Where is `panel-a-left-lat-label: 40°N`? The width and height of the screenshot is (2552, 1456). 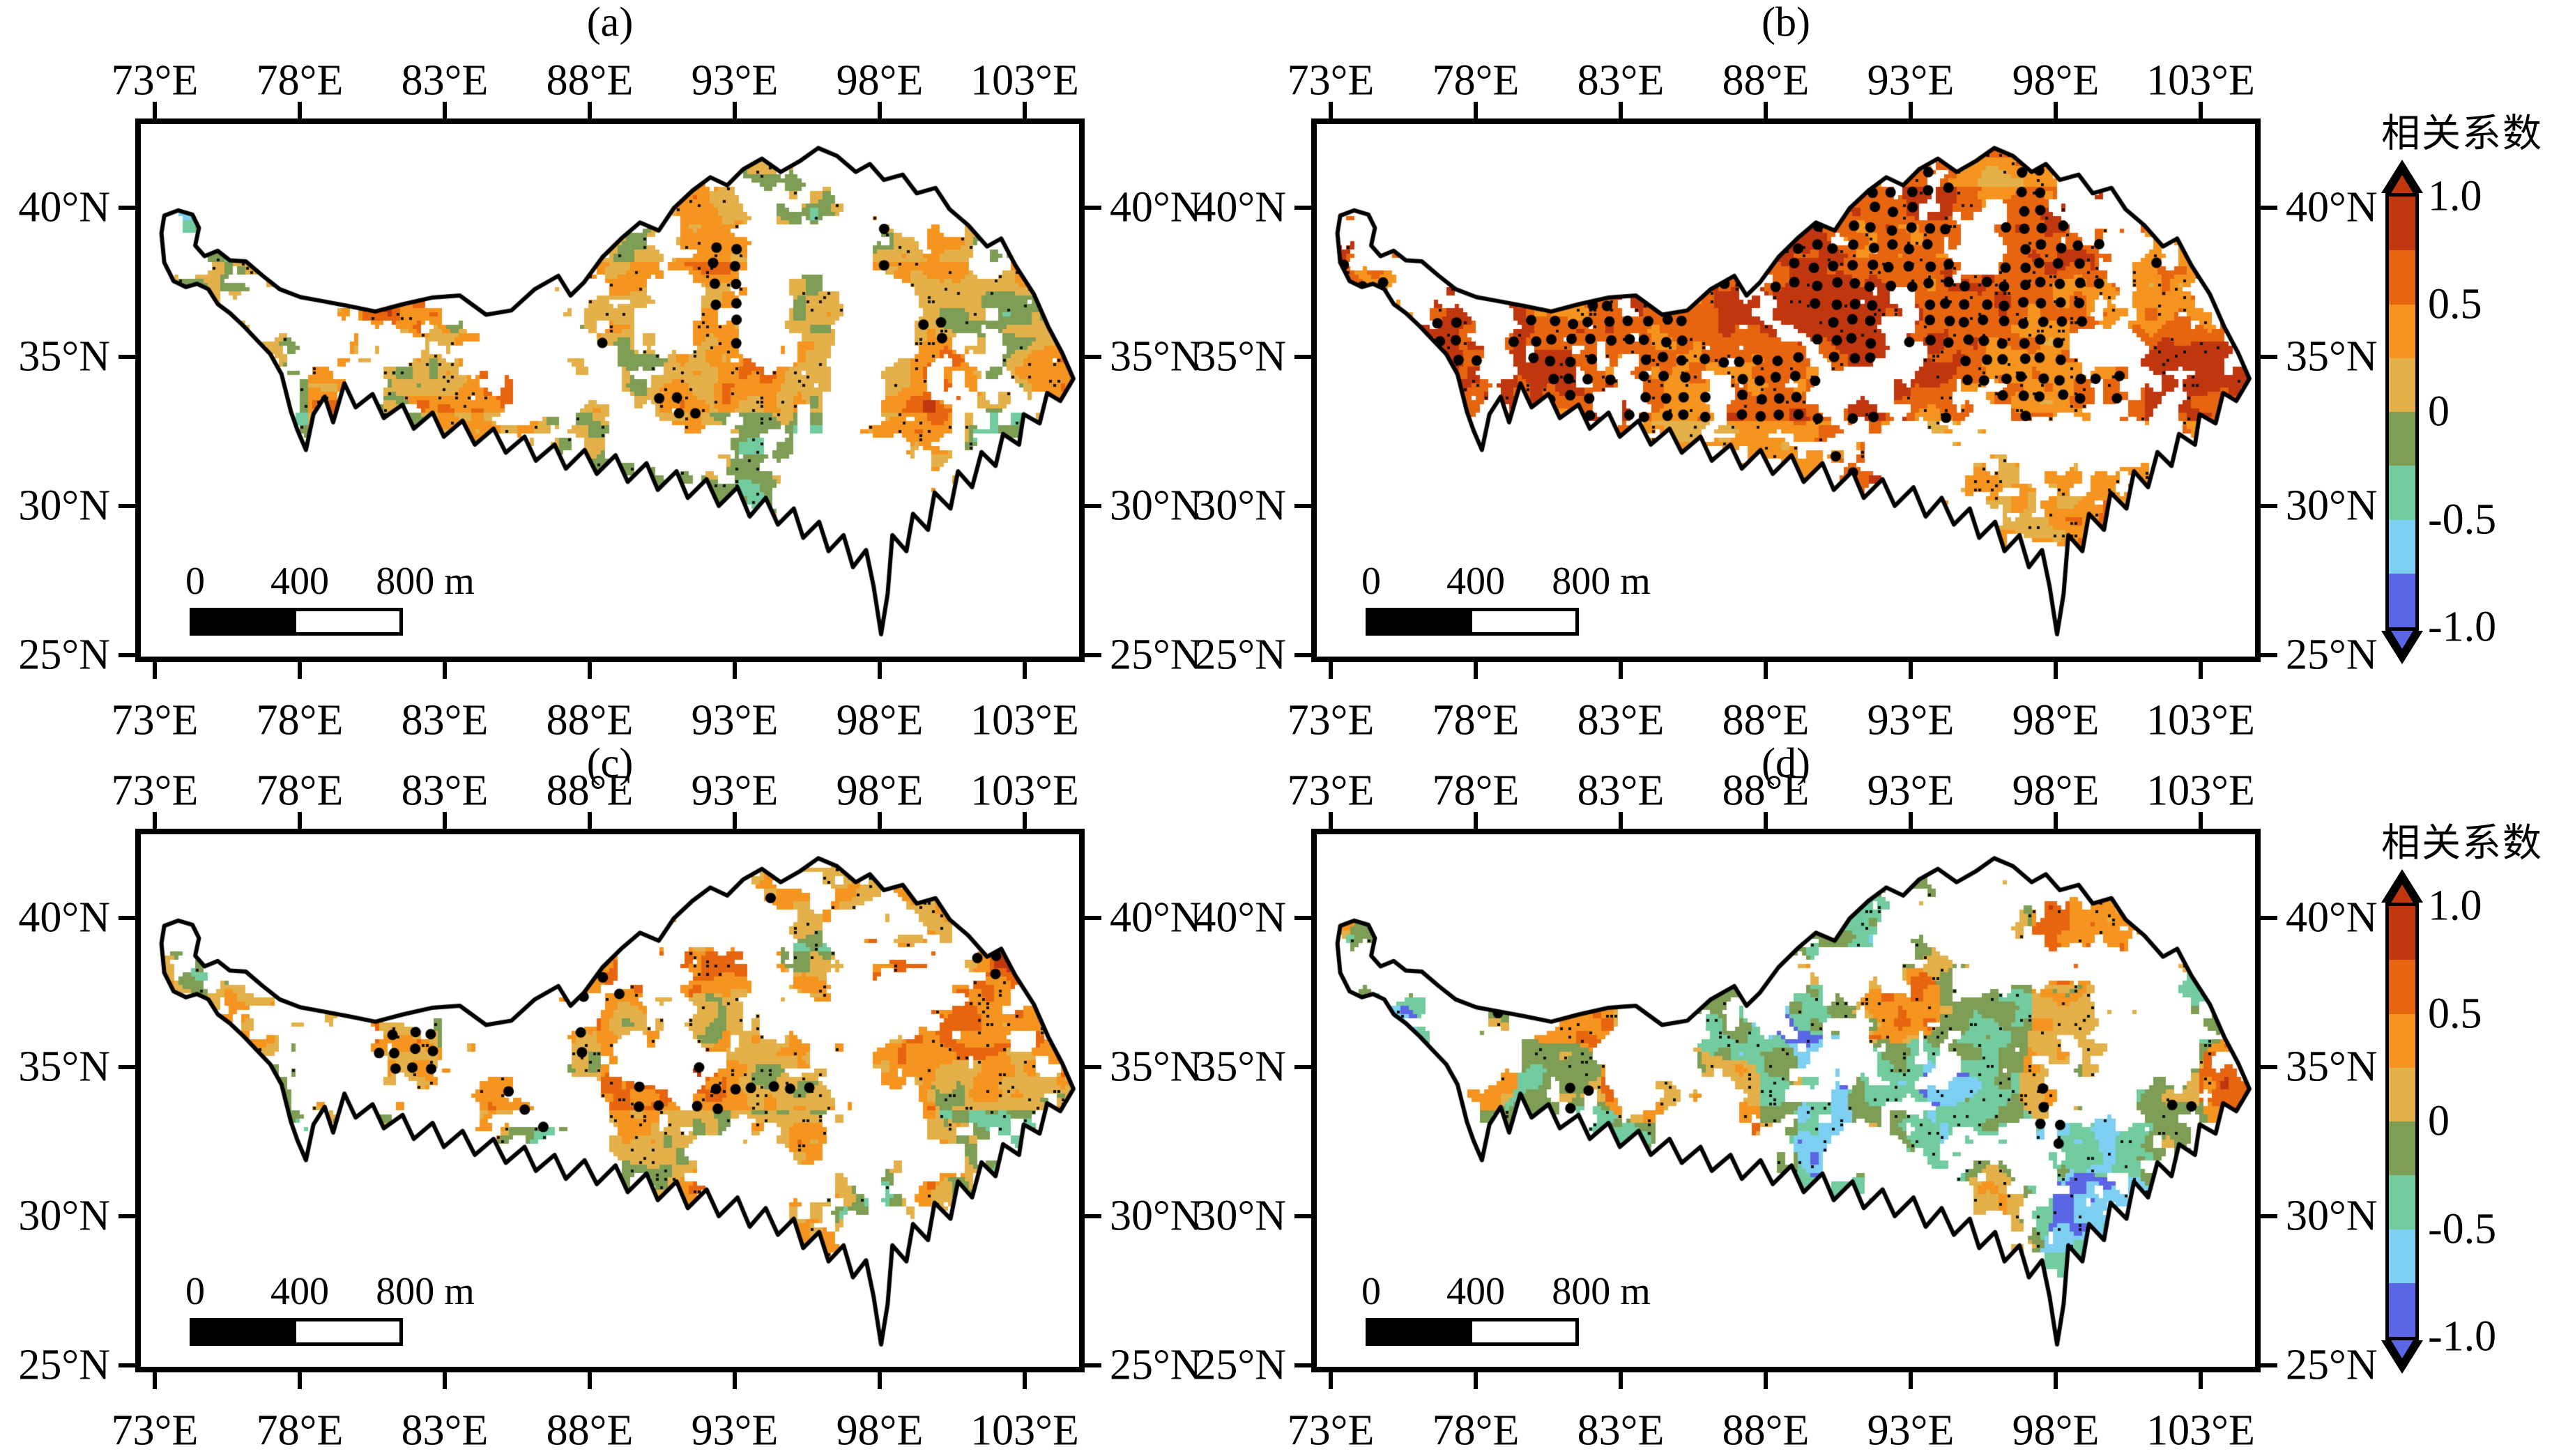
panel-a-left-lat-label: 40°N is located at coordinates (64, 207).